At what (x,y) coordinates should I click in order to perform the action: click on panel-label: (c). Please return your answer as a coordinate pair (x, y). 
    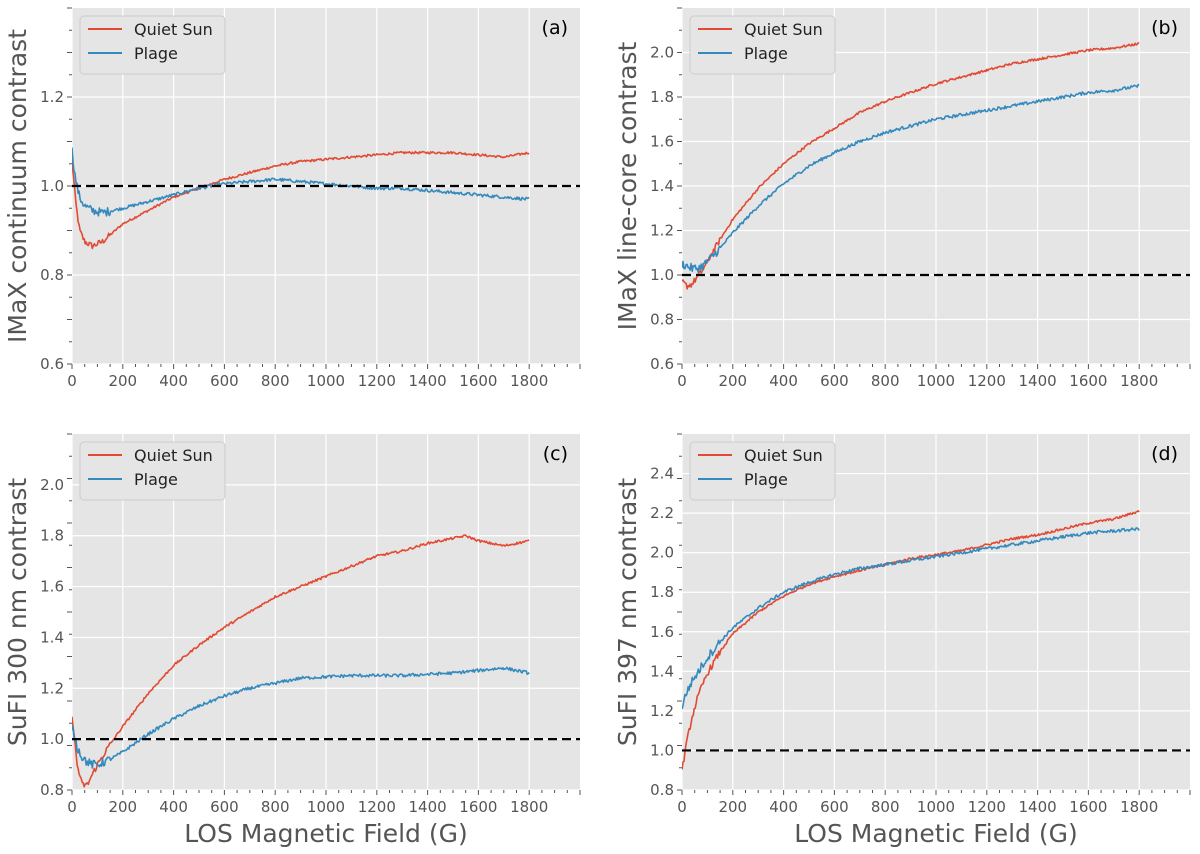
    Looking at the image, I should click on (555, 454).